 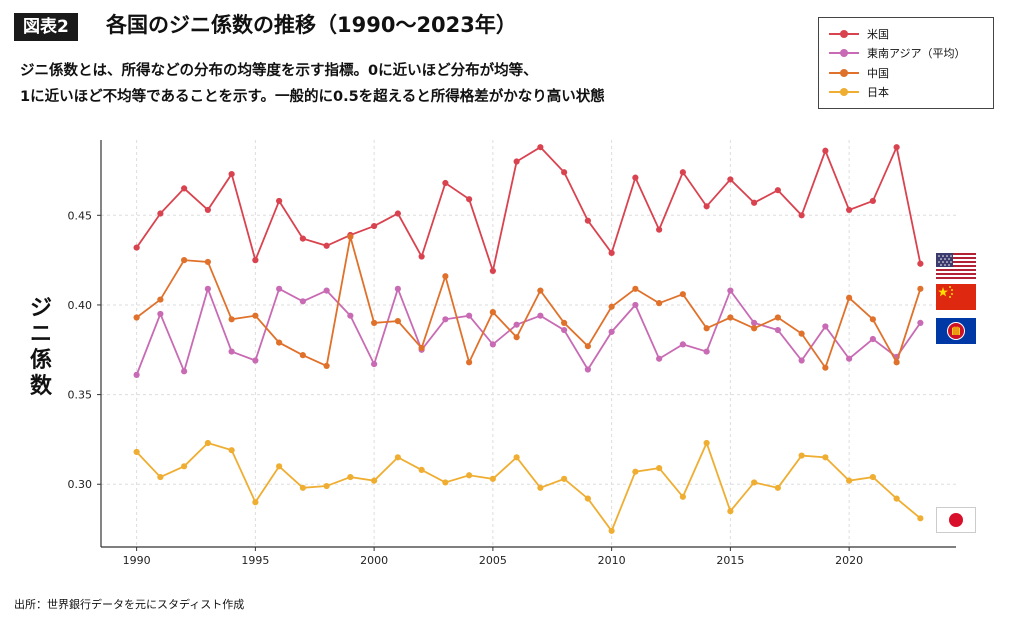 What do you see at coordinates (80, 215) in the screenshot?
I see `y-tick-label: 0.45` at bounding box center [80, 215].